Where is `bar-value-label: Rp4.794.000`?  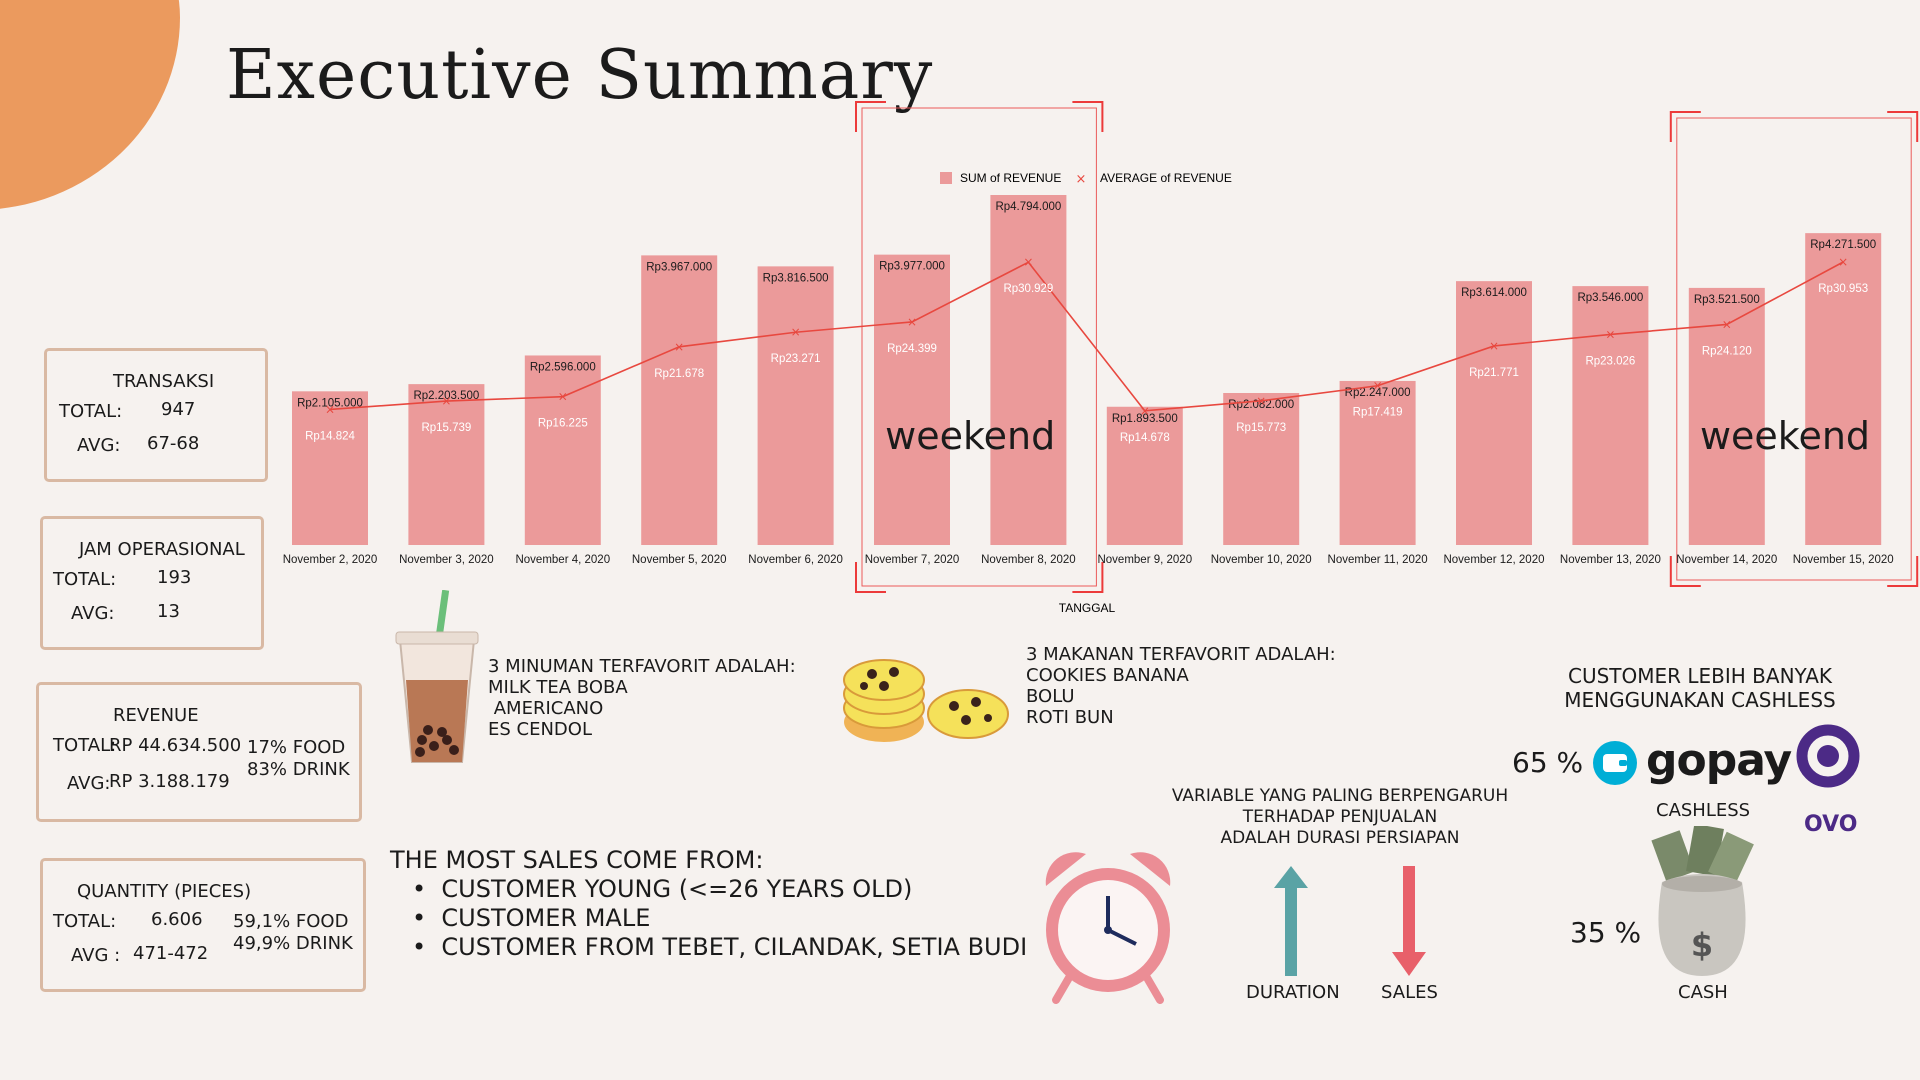 bar-value-label: Rp4.794.000 is located at coordinates (1028, 207).